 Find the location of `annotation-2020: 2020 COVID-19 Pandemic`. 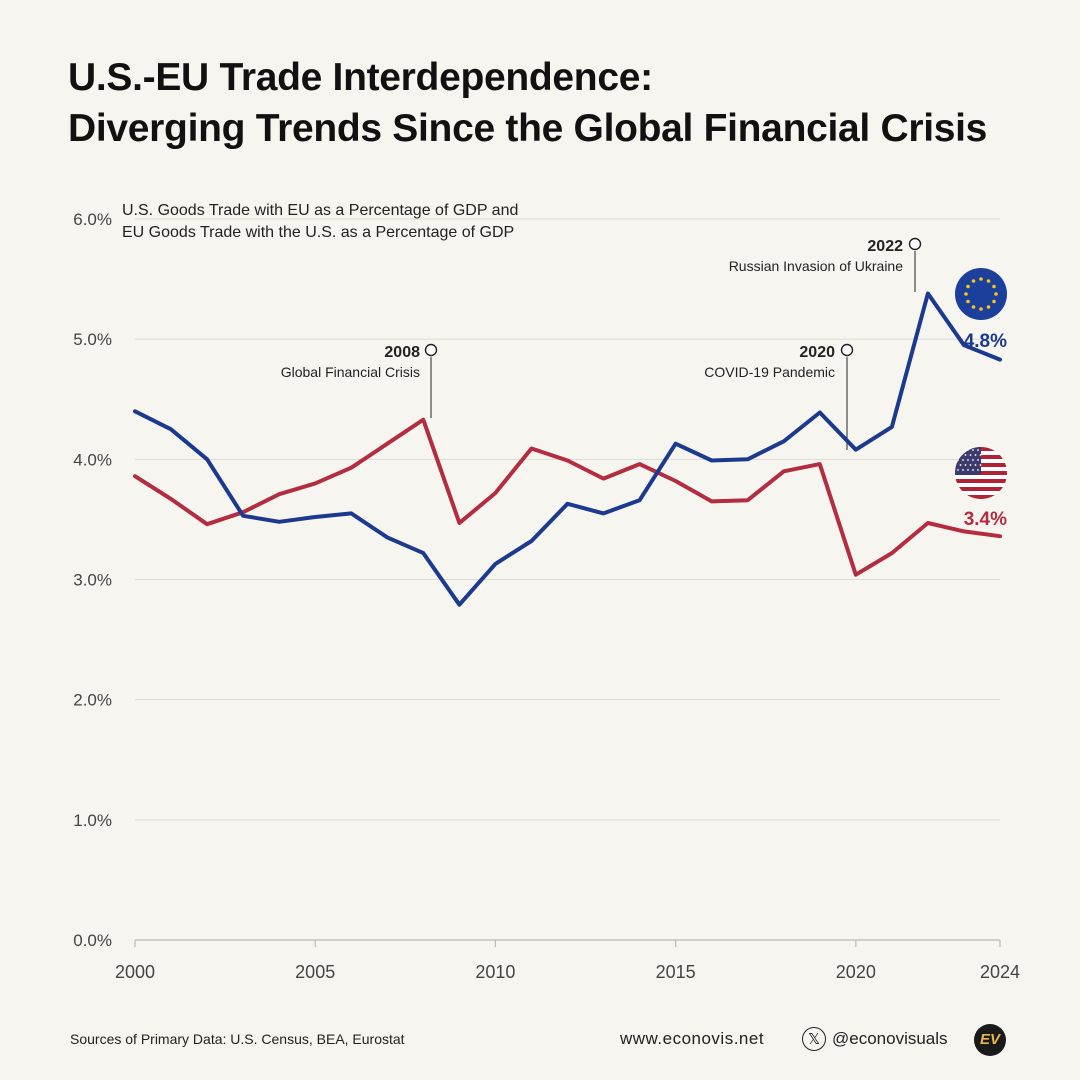

annotation-2020: 2020 COVID-19 Pandemic is located at coordinates (779, 396).